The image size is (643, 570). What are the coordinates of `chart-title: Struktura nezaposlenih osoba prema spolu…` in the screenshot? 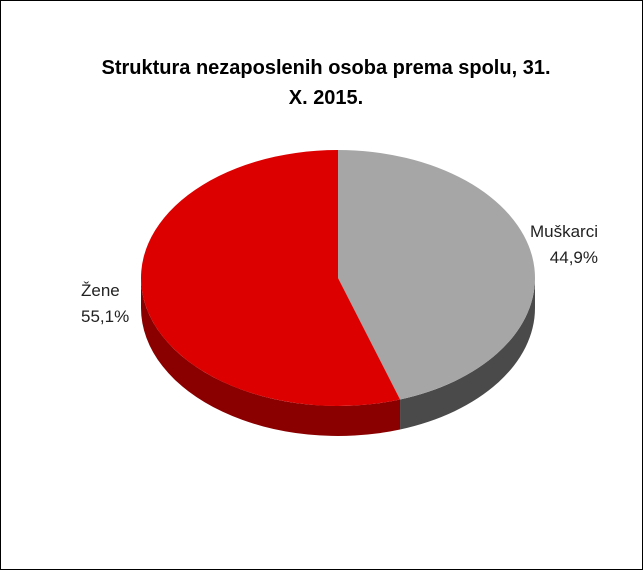 It's located at (326, 83).